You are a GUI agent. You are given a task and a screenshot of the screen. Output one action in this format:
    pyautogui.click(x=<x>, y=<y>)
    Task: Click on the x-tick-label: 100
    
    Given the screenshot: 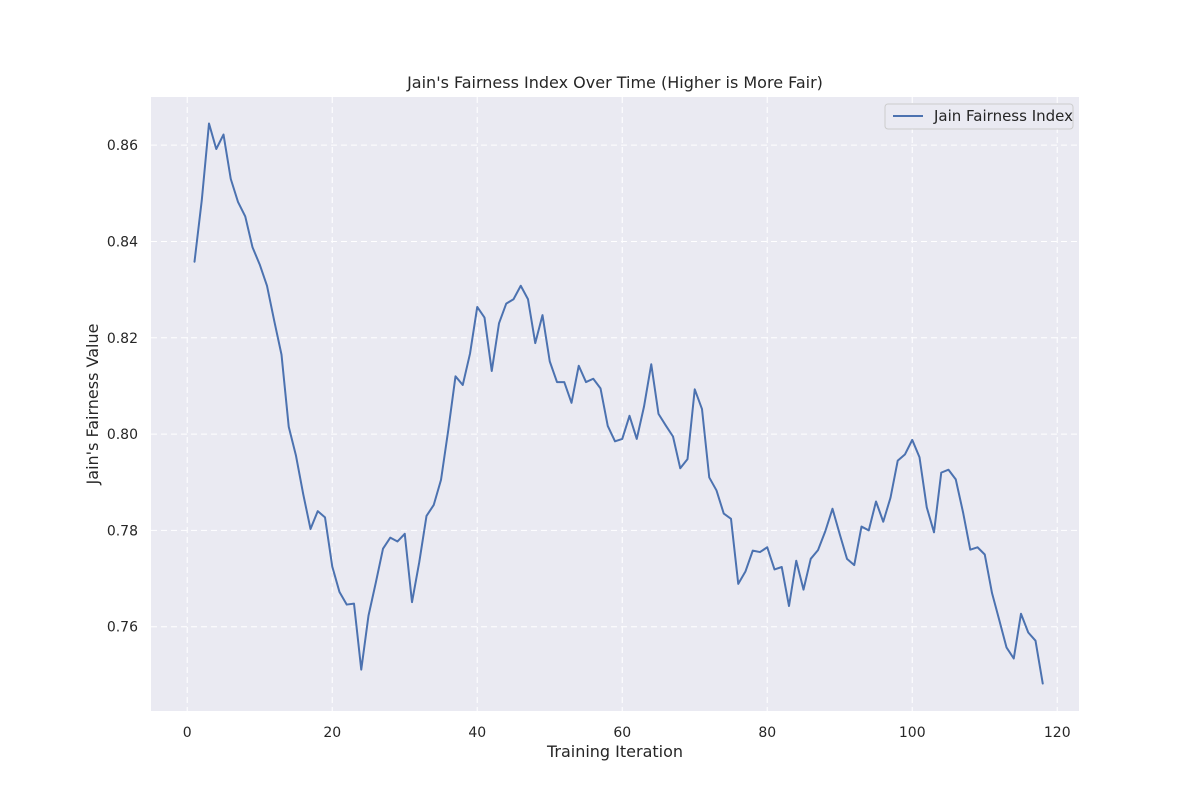 What is the action you would take?
    pyautogui.click(x=912, y=733)
    